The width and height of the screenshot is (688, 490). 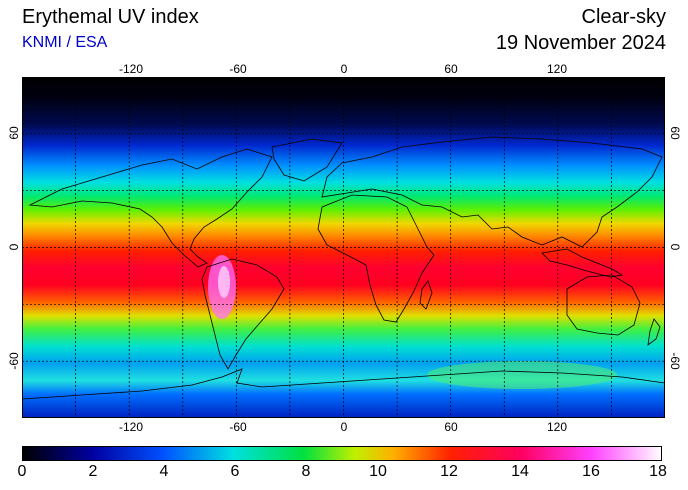 I want to click on lat-tick-left-60: 60, so click(x=14, y=133).